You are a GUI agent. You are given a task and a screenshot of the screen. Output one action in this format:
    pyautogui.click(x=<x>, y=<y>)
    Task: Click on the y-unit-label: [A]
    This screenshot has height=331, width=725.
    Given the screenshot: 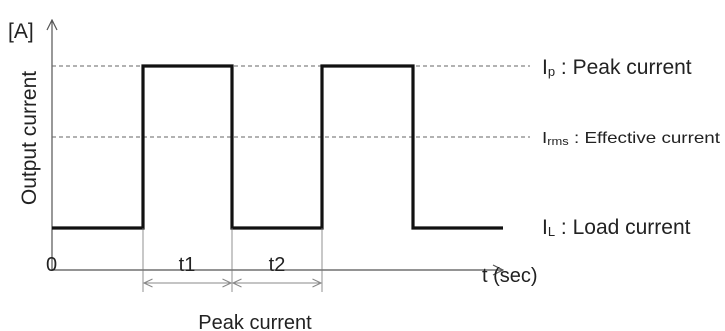 What is the action you would take?
    pyautogui.click(x=21, y=31)
    